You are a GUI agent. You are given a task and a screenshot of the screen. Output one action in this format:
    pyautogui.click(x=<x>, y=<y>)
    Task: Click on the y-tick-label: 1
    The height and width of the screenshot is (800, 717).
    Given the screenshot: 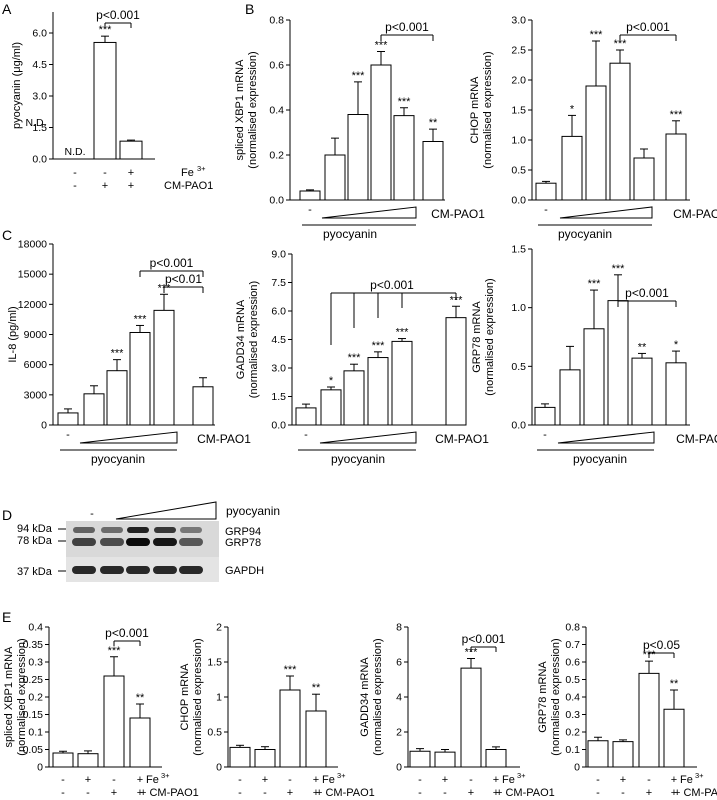 What is the action you would take?
    pyautogui.click(x=219, y=698)
    